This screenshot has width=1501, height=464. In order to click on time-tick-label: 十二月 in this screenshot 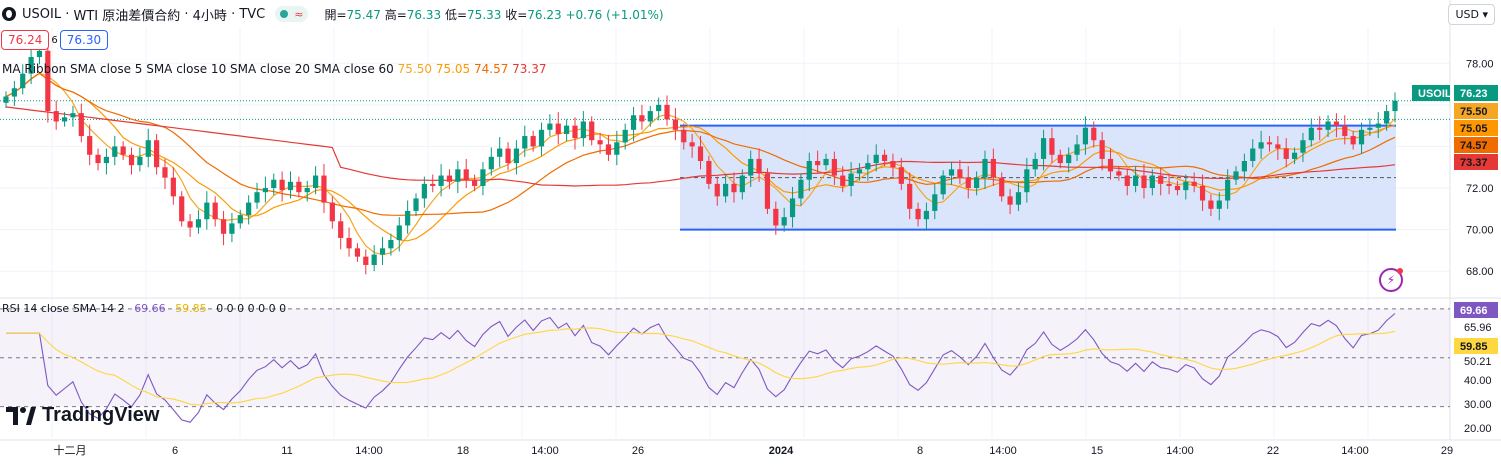, I will do `click(70, 450)`.